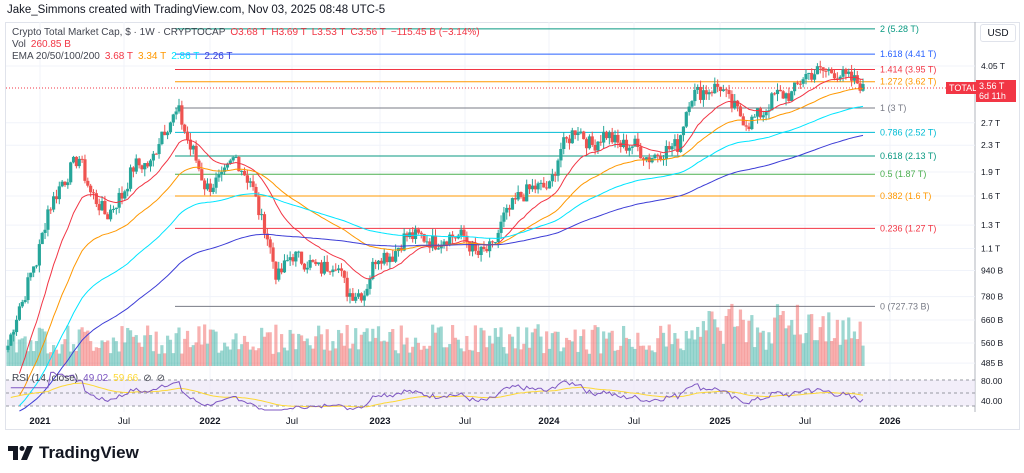  What do you see at coordinates (992, 86) in the screenshot?
I see `last-price: 3.56 T` at bounding box center [992, 86].